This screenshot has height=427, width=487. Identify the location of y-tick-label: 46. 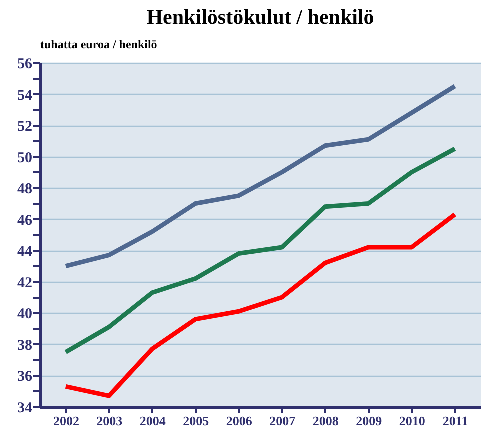
(25, 220).